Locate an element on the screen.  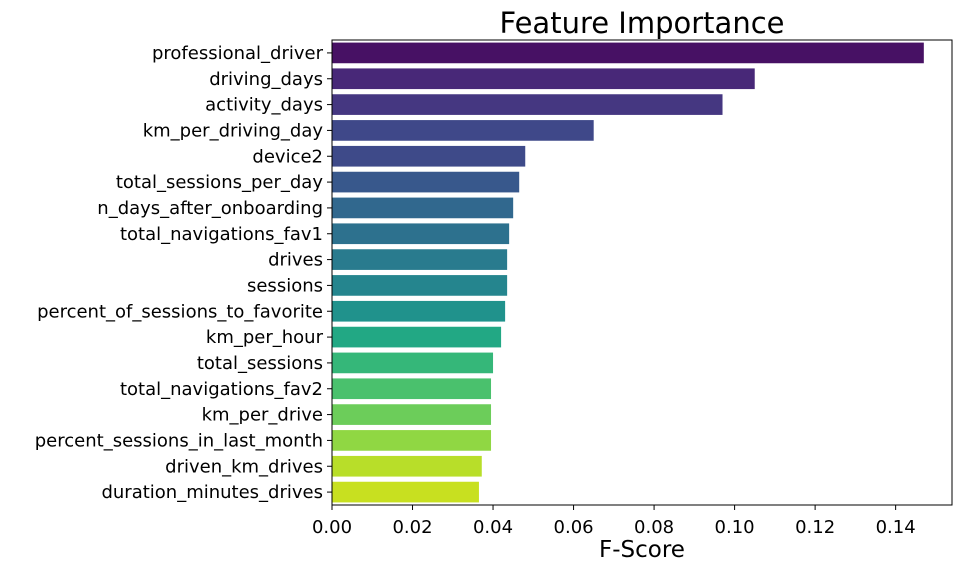
x-ticks: 0.00 0.02 0.04 0.06 0.08 0.10 0.12 0.14 is located at coordinates (614, 521).